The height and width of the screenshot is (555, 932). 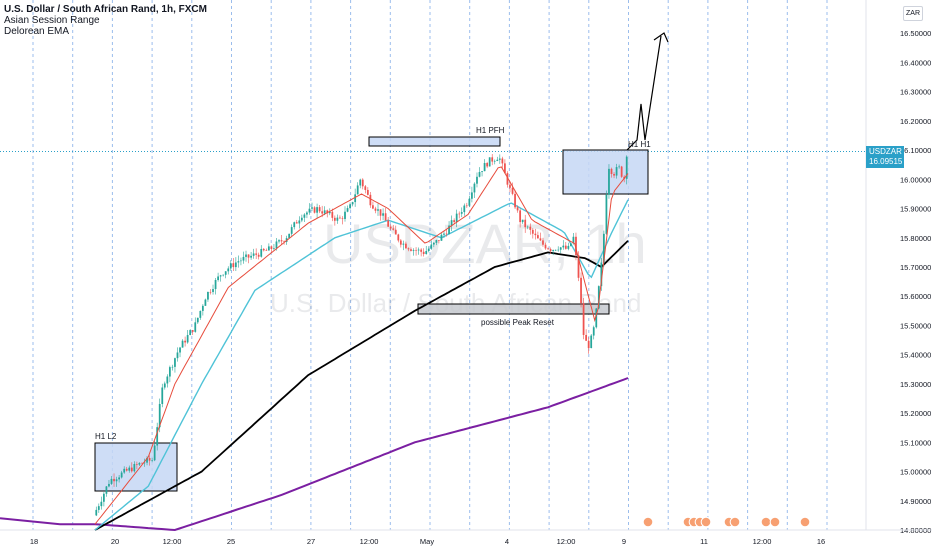 I want to click on projection-arrow-line, so click(x=644, y=93).